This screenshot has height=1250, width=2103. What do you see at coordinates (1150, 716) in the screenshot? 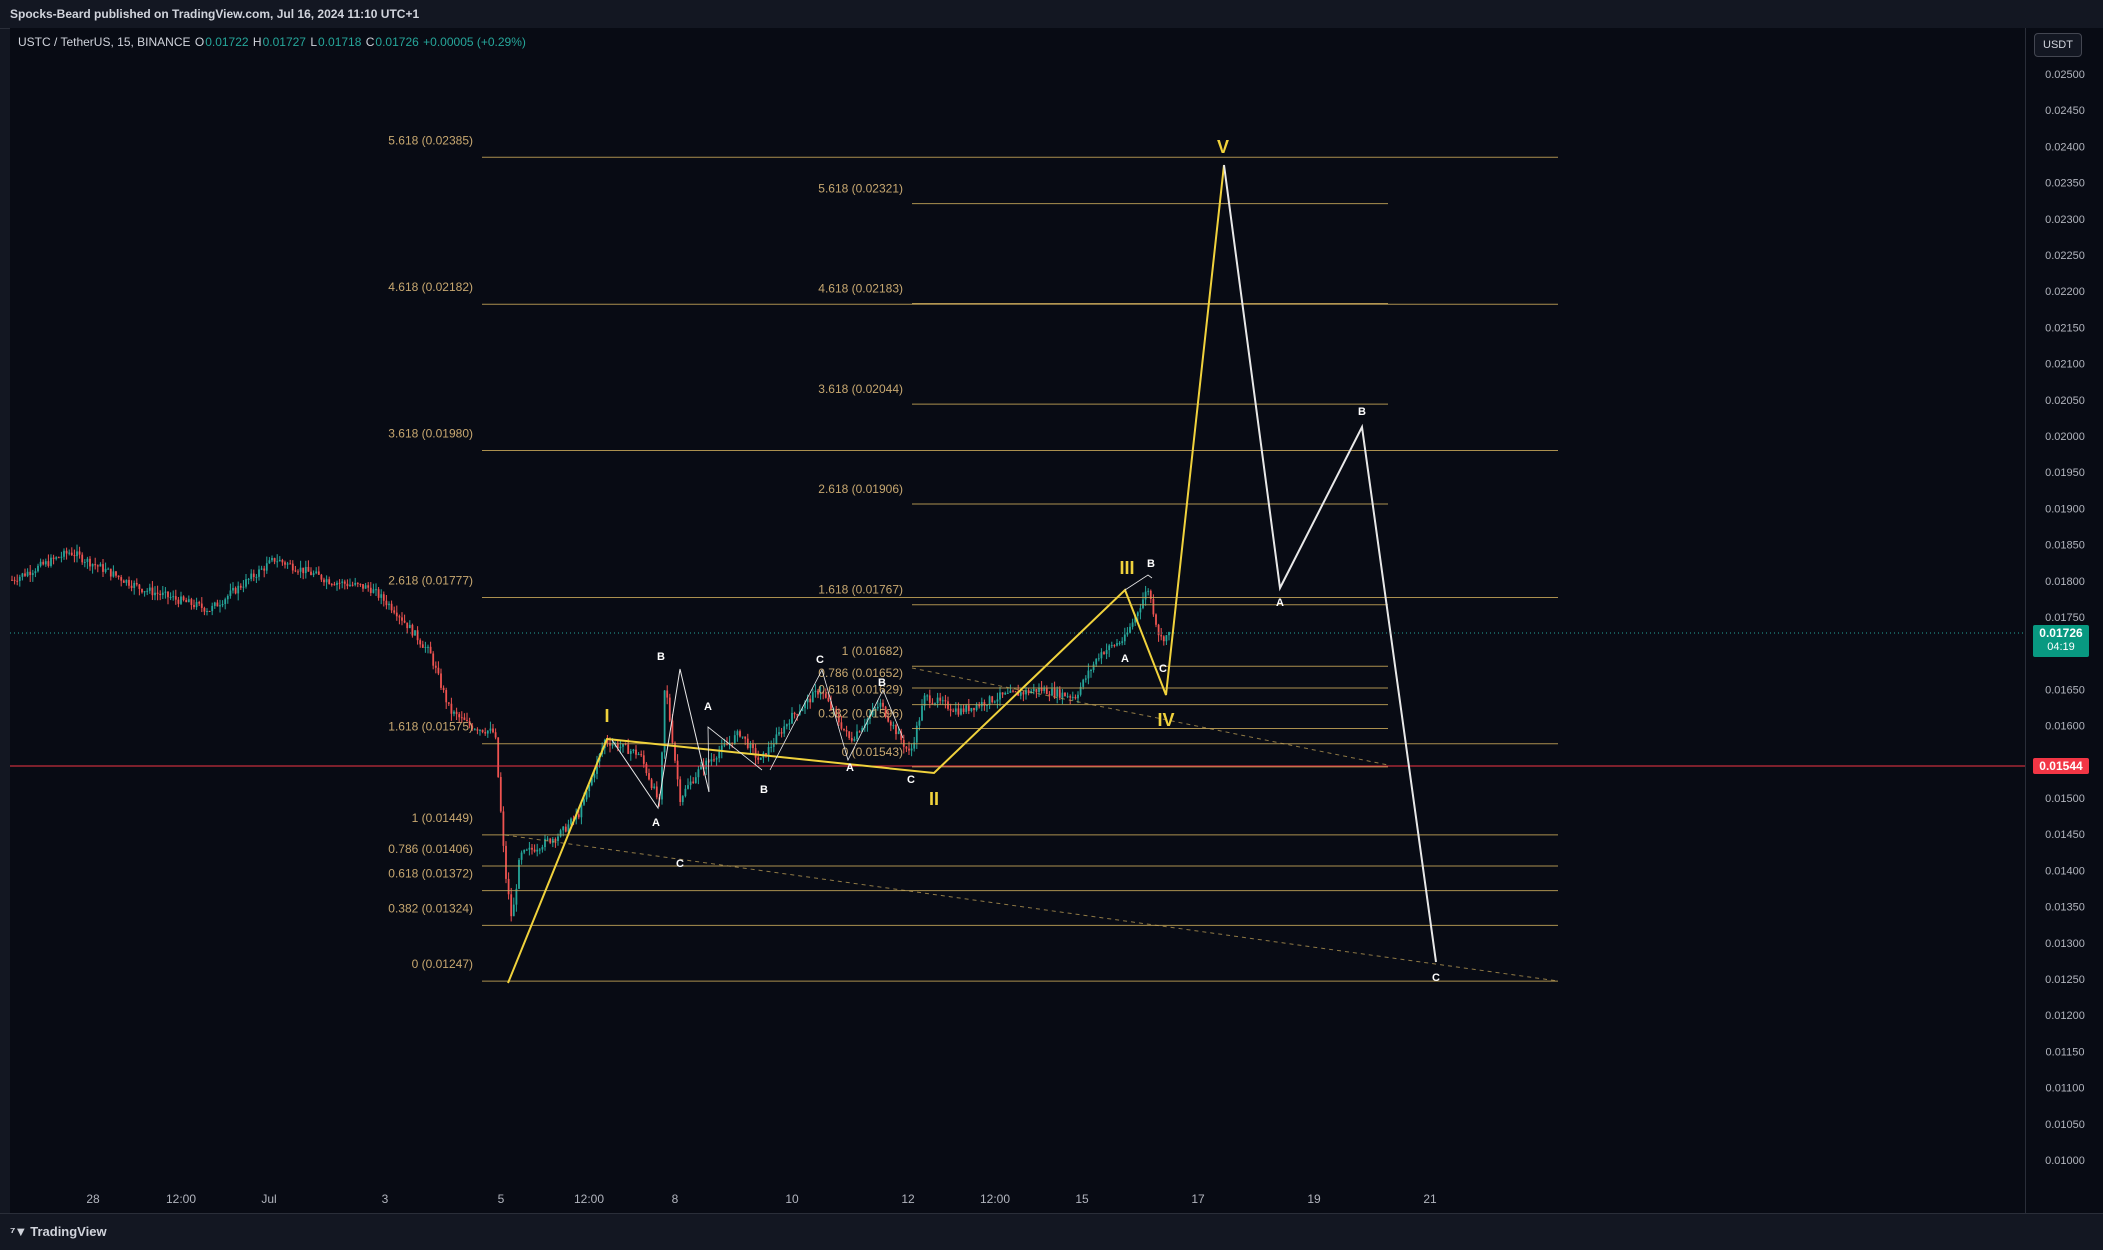
I see `trend-line-upper` at bounding box center [1150, 716].